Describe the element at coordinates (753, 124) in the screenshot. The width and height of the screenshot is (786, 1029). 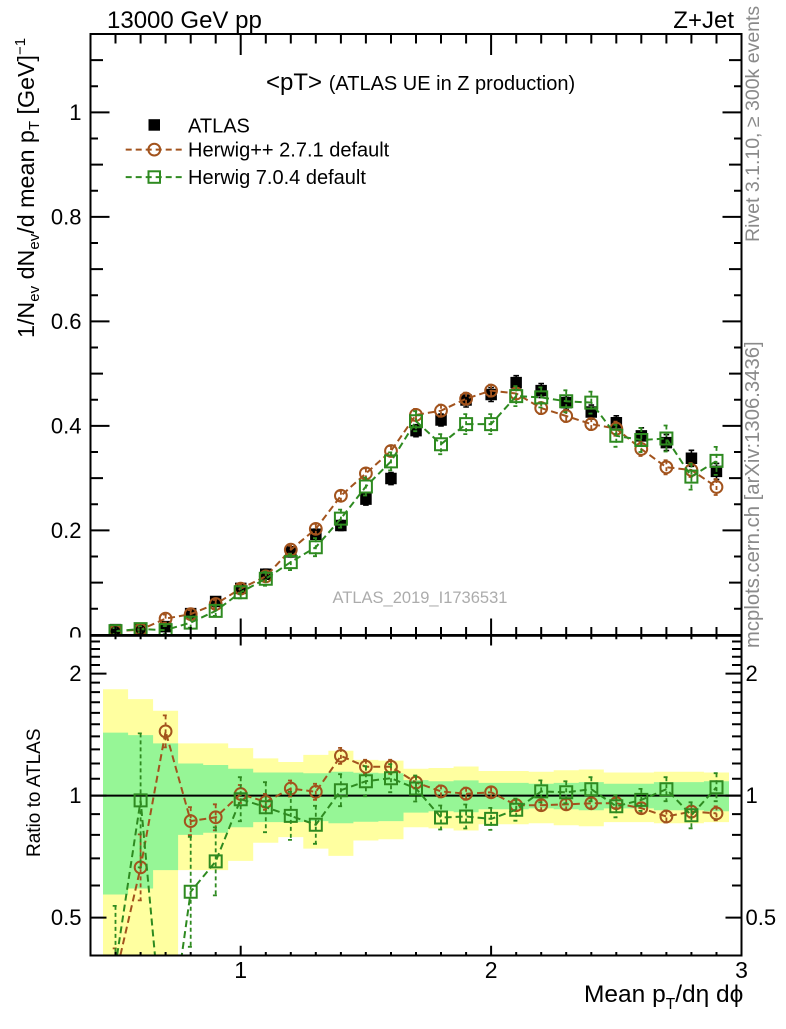
I see `svg-text: Rivet 3.1.10, ≥ 300k events` at that location.